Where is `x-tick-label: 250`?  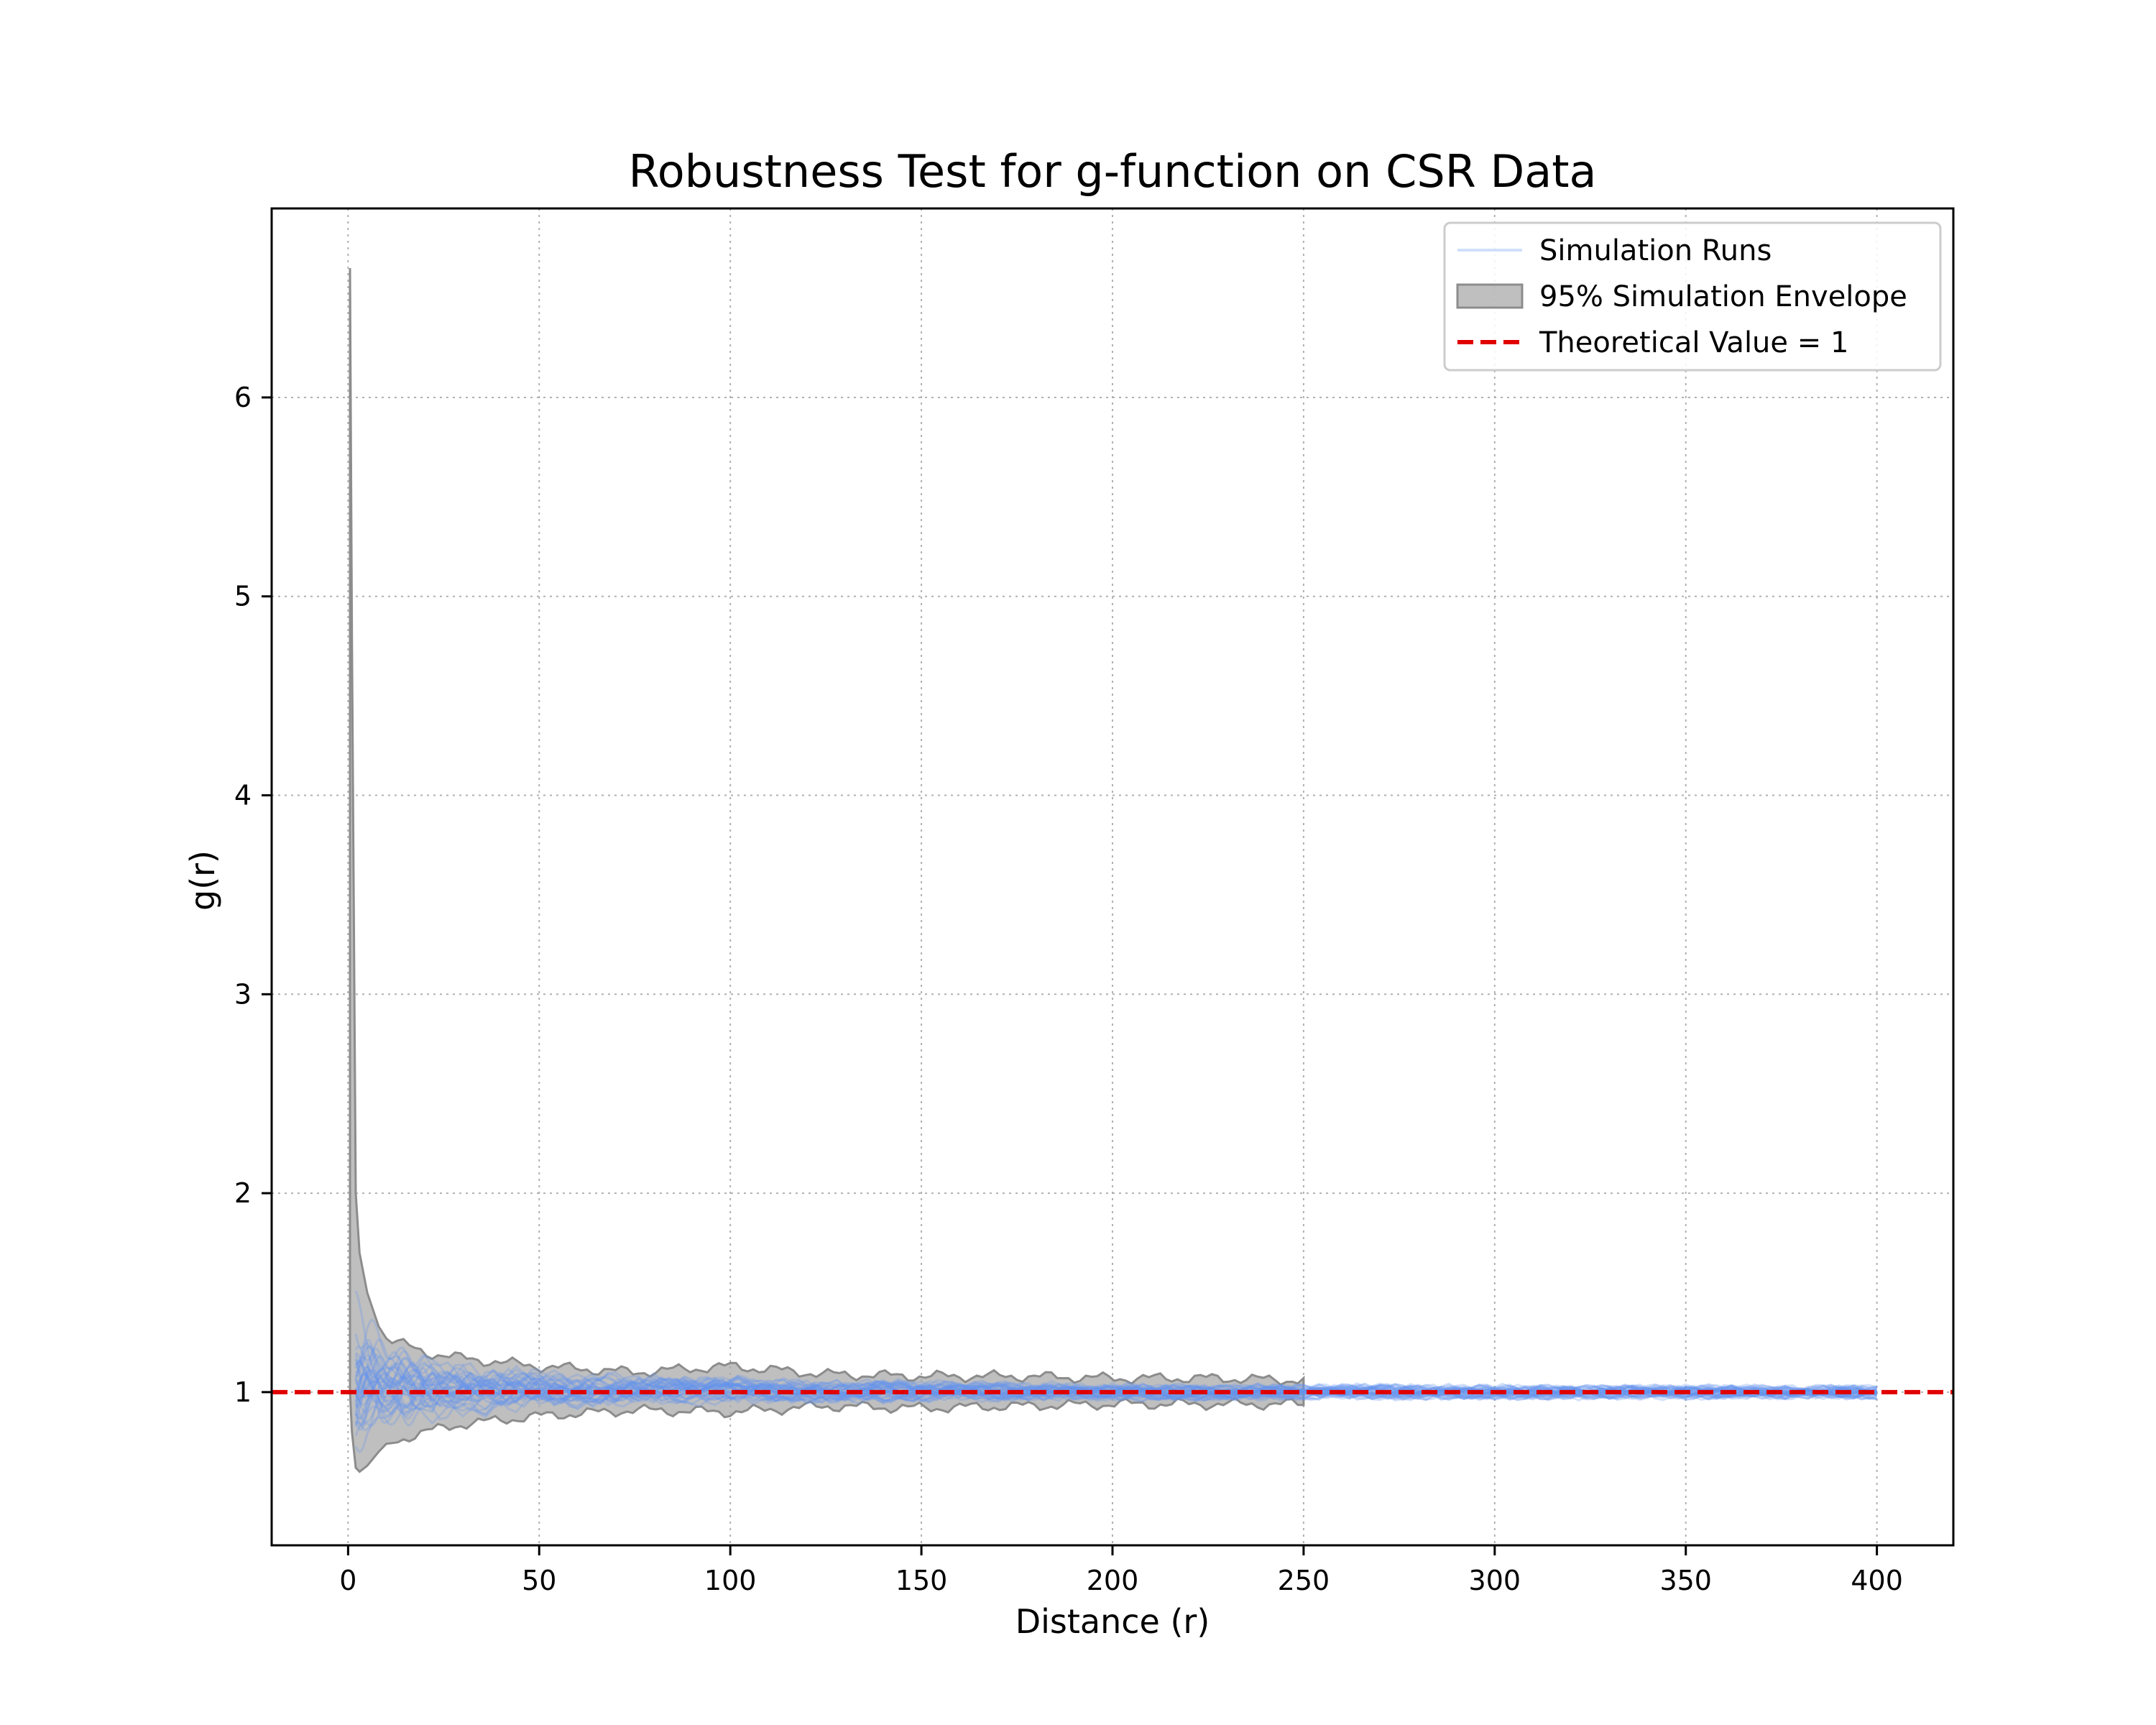 x-tick-label: 250 is located at coordinates (1304, 1580).